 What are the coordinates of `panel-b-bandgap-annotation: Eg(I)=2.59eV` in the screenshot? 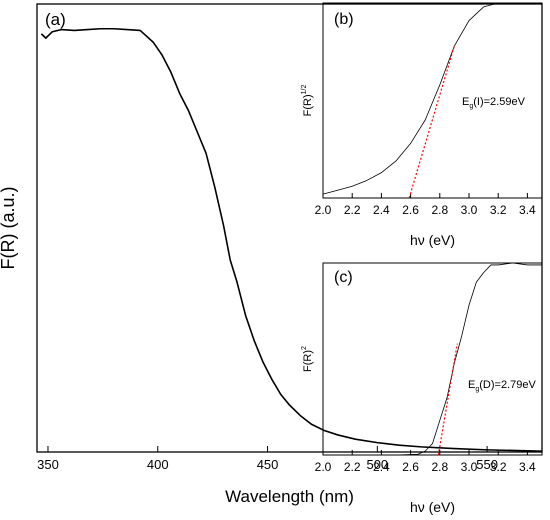 It's located at (494, 103).